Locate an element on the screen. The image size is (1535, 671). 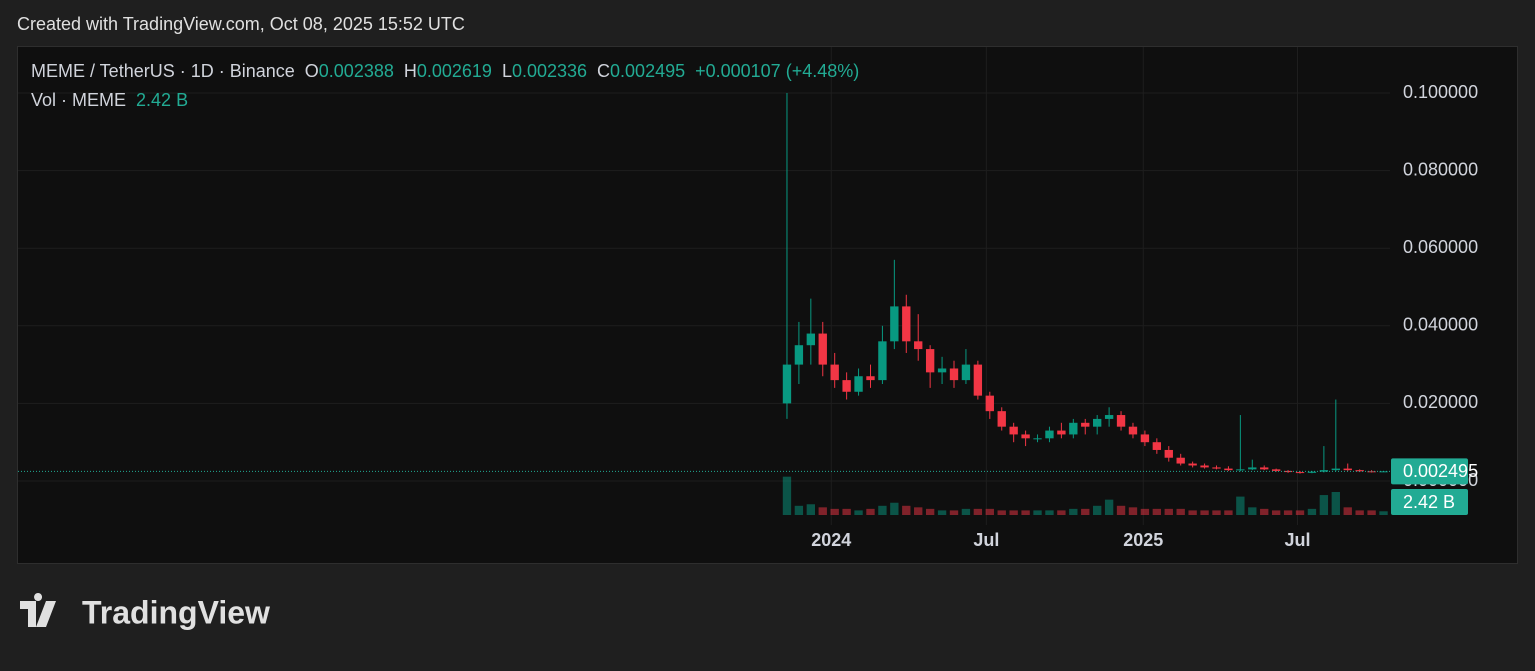
close: 0.002495 is located at coordinates (647, 71).